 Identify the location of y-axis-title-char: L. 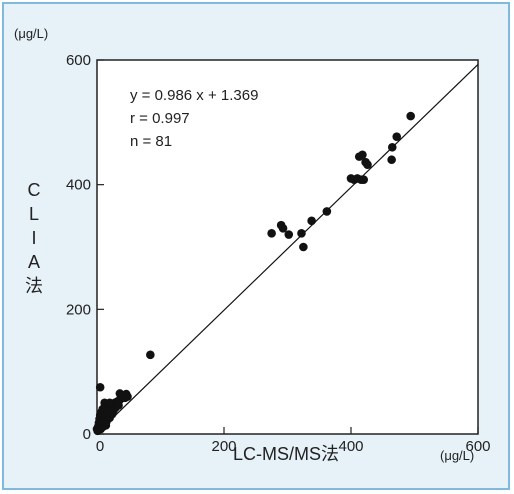
(34, 214).